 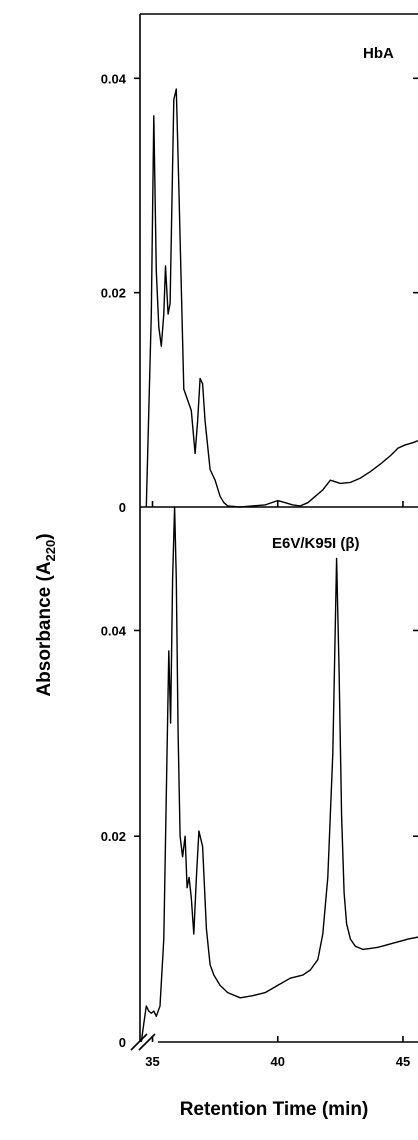 What do you see at coordinates (113, 836) in the screenshot?
I see `bottom-y-tick-label: 0.02` at bounding box center [113, 836].